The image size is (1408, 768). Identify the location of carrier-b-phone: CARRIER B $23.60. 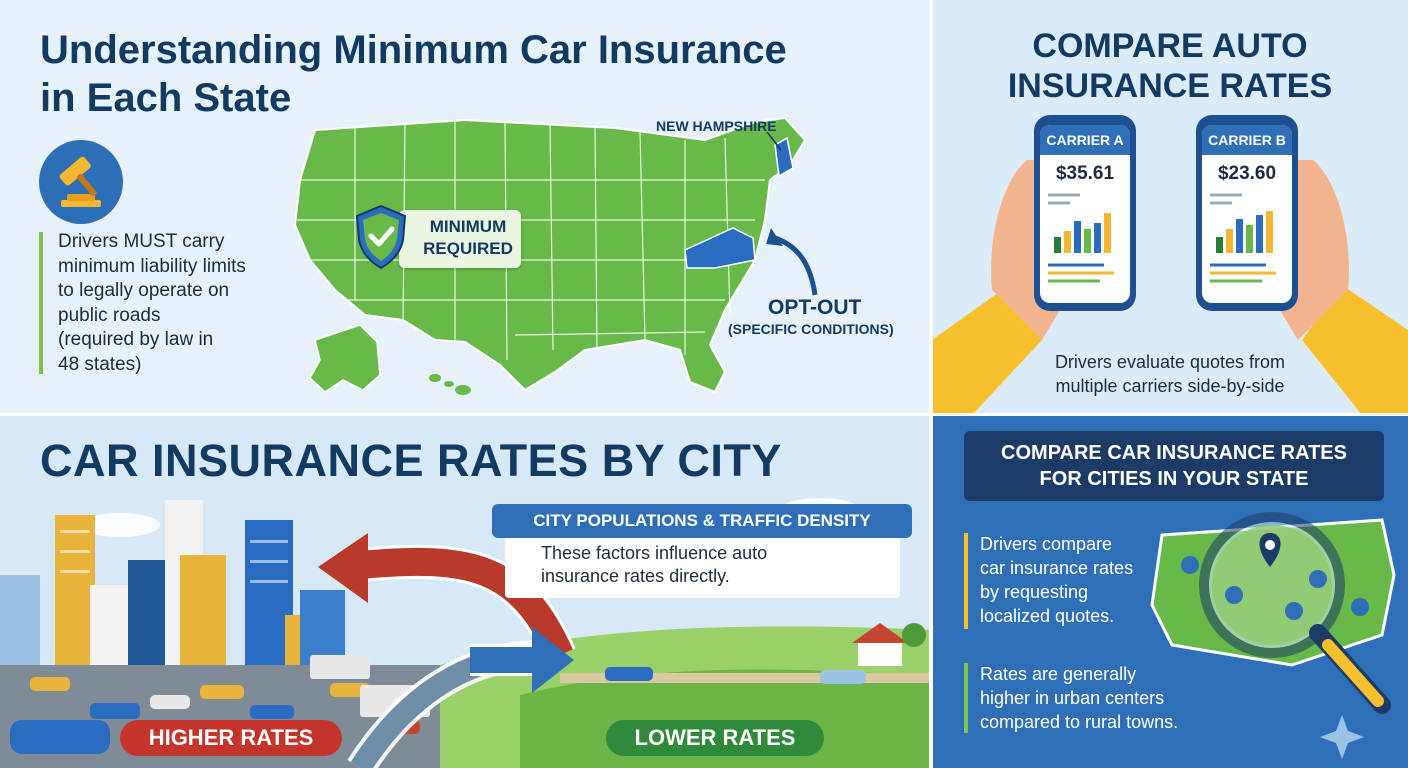
(1247, 213).